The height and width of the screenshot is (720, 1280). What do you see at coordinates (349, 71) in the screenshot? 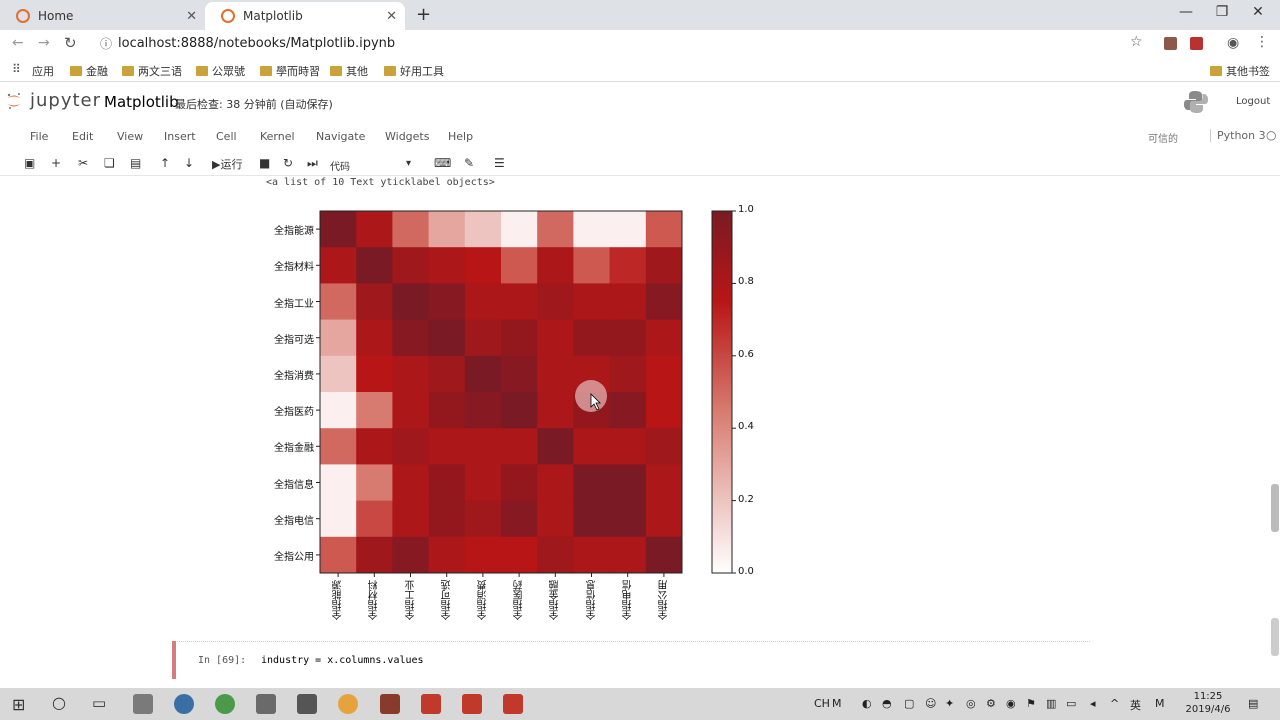
I see `bookmark-folder: 其他` at bounding box center [349, 71].